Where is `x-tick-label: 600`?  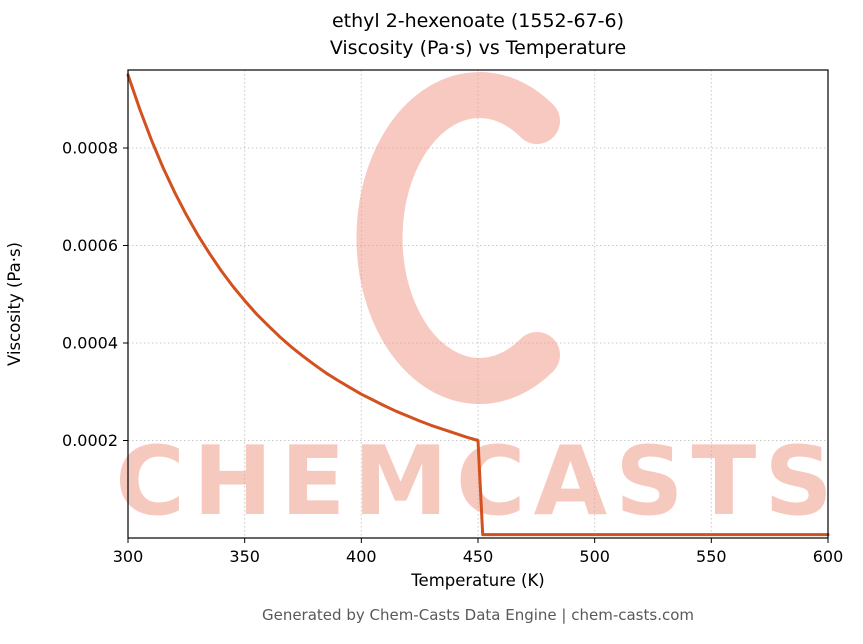
x-tick-label: 600 is located at coordinates (828, 556).